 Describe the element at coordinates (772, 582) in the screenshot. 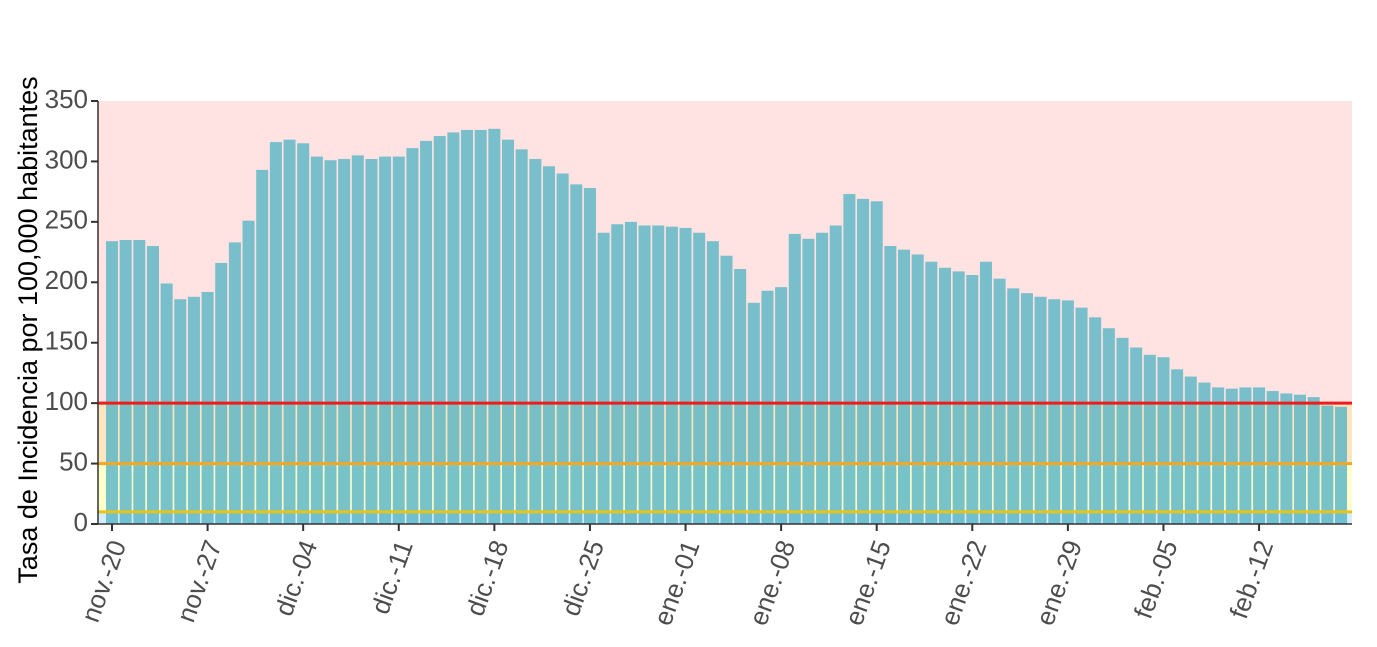

I see `x-tick-label: ene.-08` at that location.